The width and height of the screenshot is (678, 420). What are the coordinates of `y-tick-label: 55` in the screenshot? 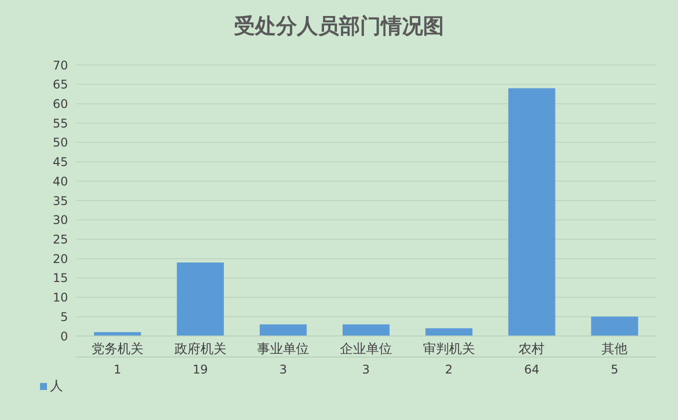 It's located at (60, 123).